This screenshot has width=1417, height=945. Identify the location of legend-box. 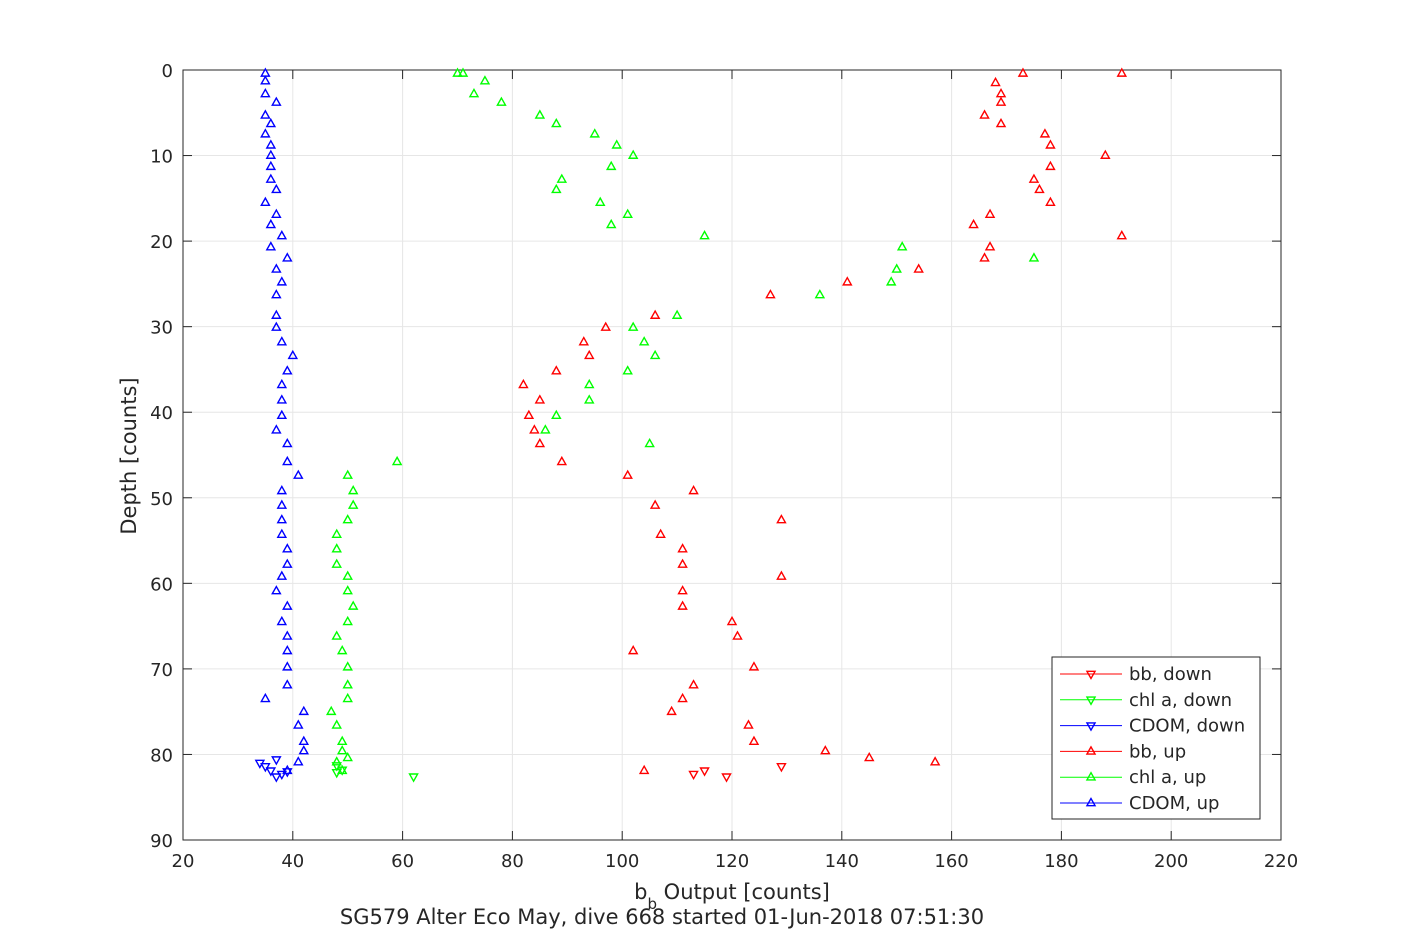
(1156, 738).